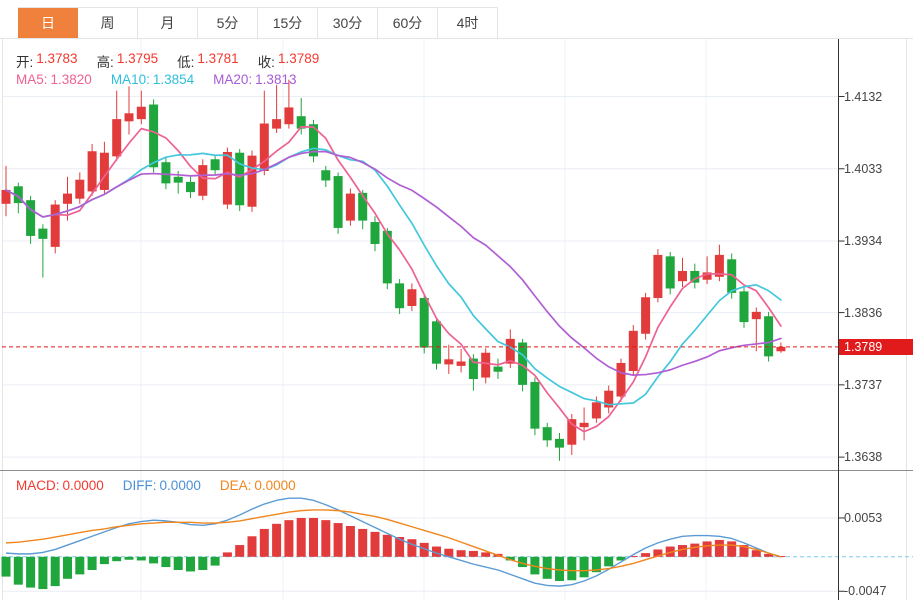 This screenshot has width=913, height=600. I want to click on tab-week: 周, so click(108, 23).